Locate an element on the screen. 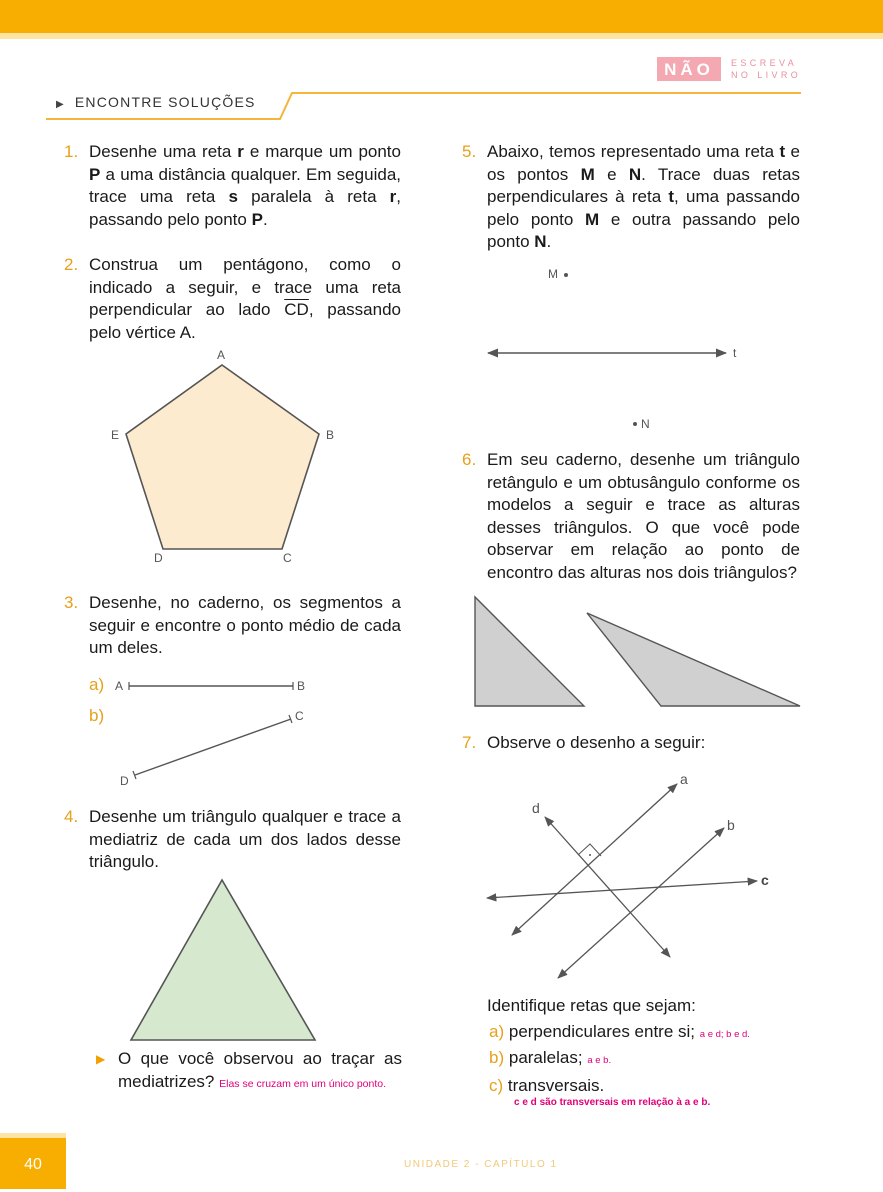  question-7: 7. Observe o desenho a seguir: is located at coordinates (584, 742).